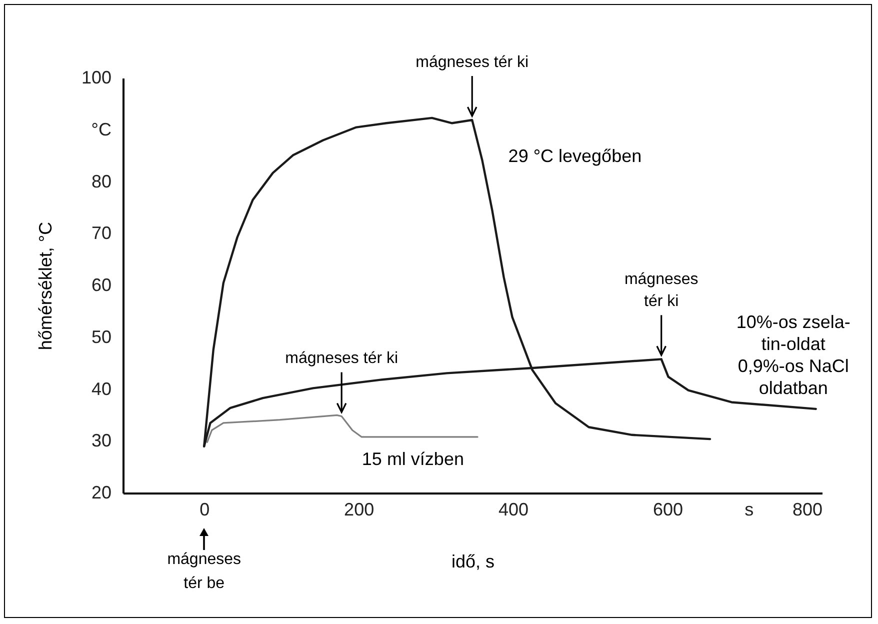 This screenshot has width=878, height=624. What do you see at coordinates (205, 510) in the screenshot?
I see `x-tick-label: 0` at bounding box center [205, 510].